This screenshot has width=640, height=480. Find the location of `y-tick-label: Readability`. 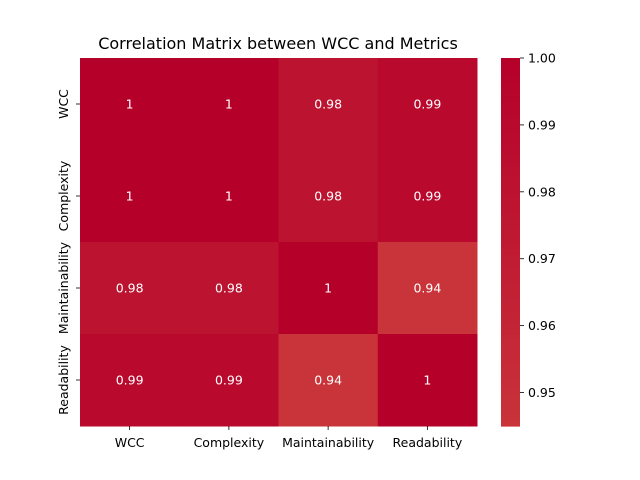

y-tick-label: Readability is located at coordinates (63, 380).